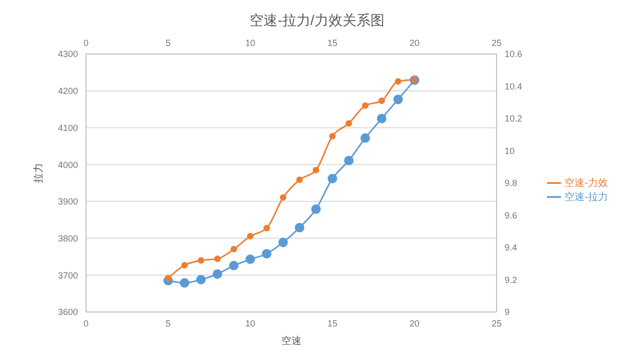 Image resolution: width=634 pixels, height=356 pixels. Describe the element at coordinates (513, 54) in the screenshot. I see `y2-tick-label: 10.6` at that location.